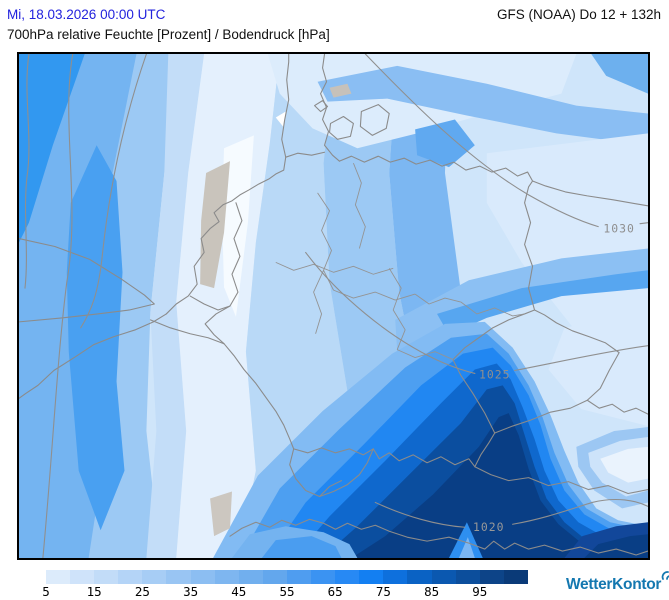 This screenshot has height=600, width=669. Describe the element at coordinates (480, 591) in the screenshot. I see `legend-tick-label: 95` at that location.